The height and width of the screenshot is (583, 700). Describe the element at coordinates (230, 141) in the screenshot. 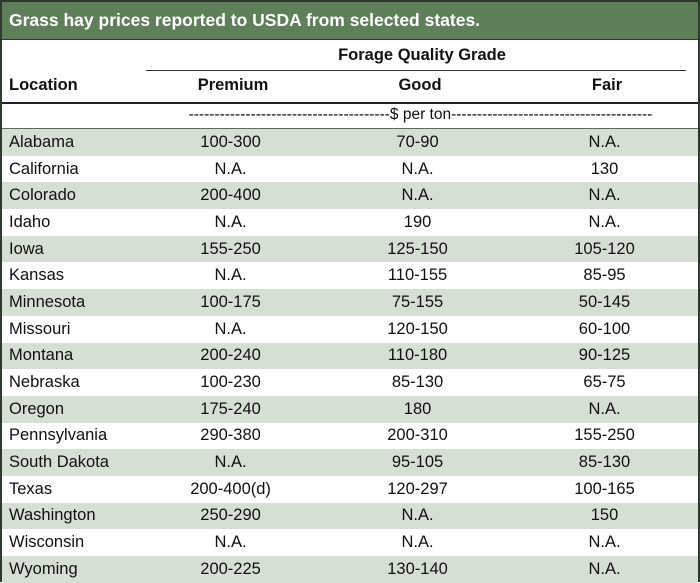

I see `premium-cell: 100-300` at that location.